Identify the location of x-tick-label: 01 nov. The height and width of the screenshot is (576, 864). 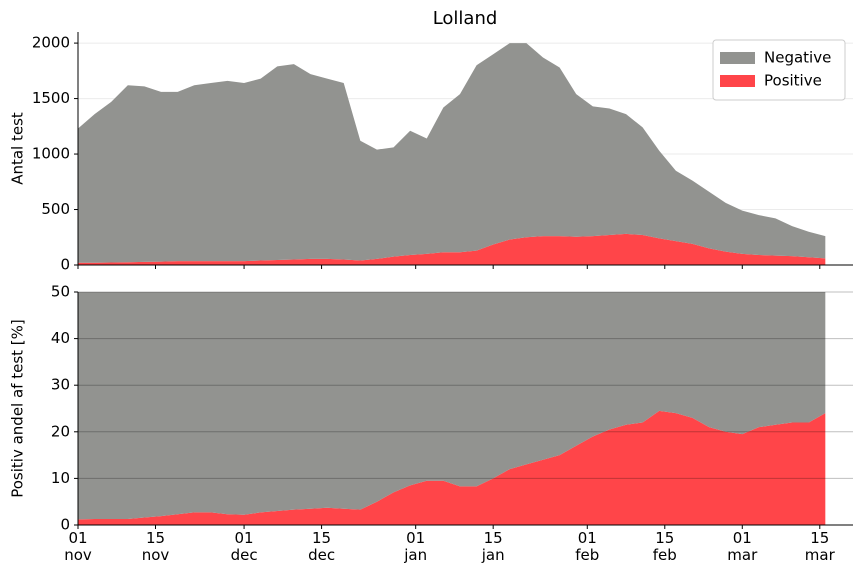
(78, 546).